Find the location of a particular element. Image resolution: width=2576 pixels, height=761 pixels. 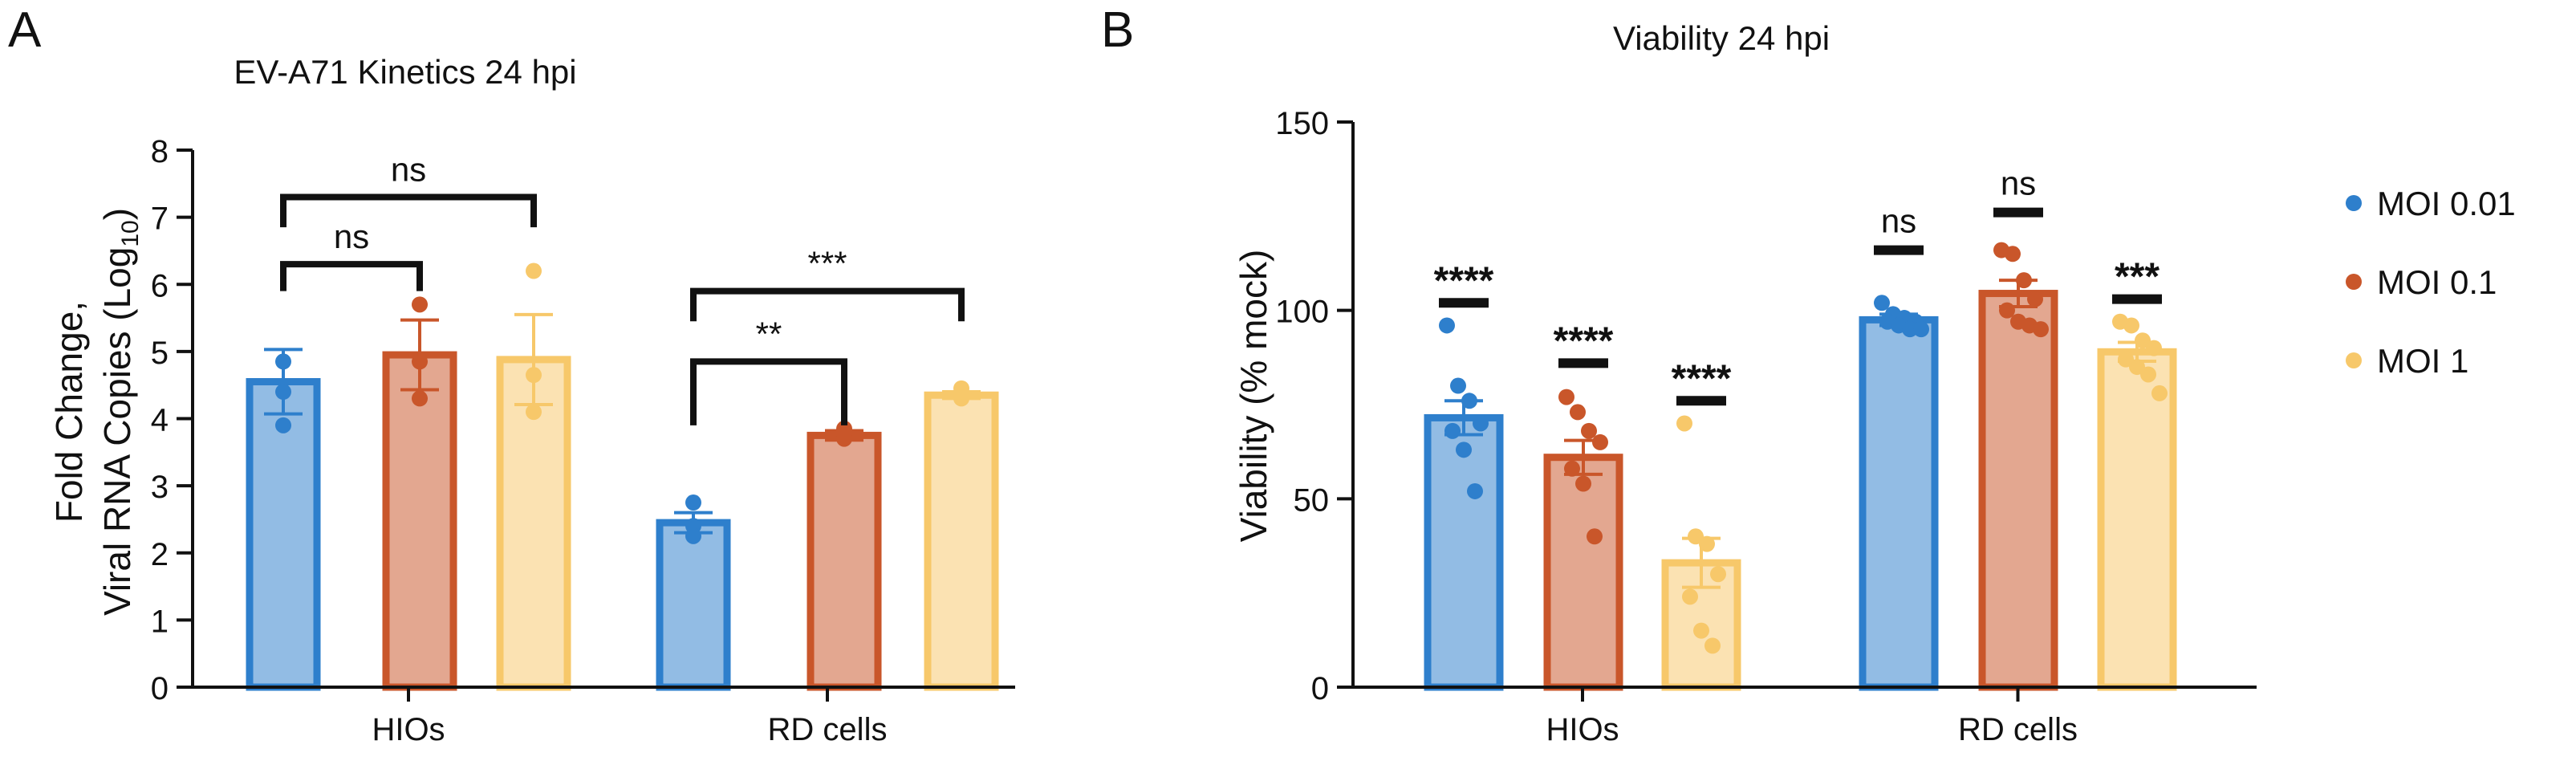

panel-b-y-tick-label: 150 is located at coordinates (1302, 124).